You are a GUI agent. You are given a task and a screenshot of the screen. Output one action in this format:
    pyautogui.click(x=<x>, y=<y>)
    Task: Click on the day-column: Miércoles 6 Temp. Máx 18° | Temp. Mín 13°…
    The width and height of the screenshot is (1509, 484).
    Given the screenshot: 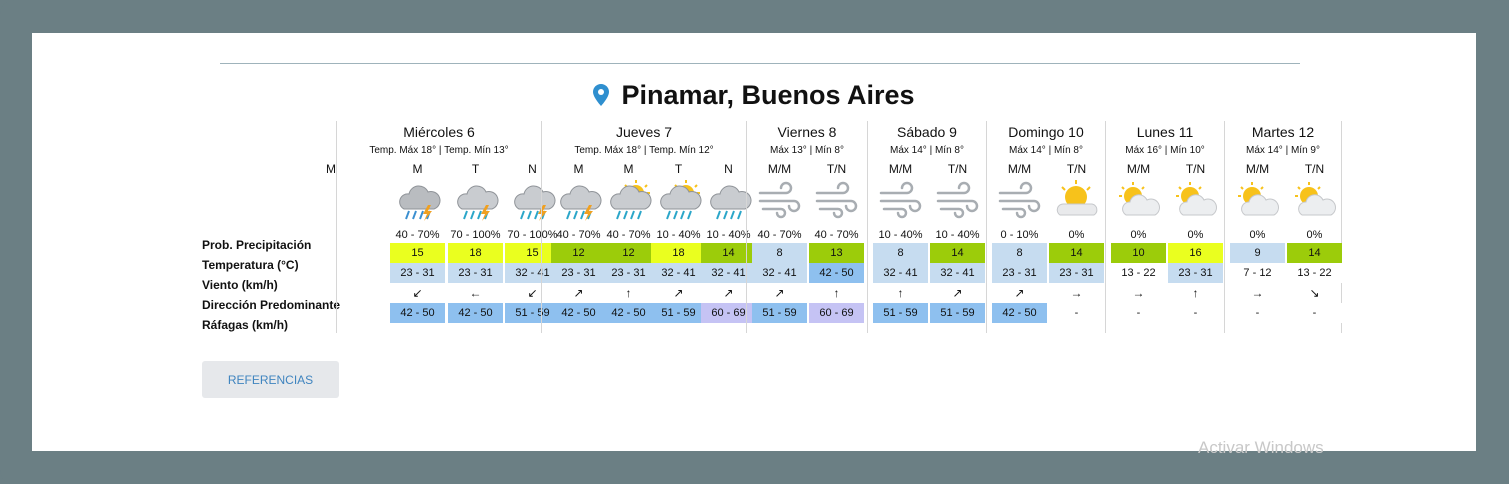 What is the action you would take?
    pyautogui.click(x=443, y=227)
    